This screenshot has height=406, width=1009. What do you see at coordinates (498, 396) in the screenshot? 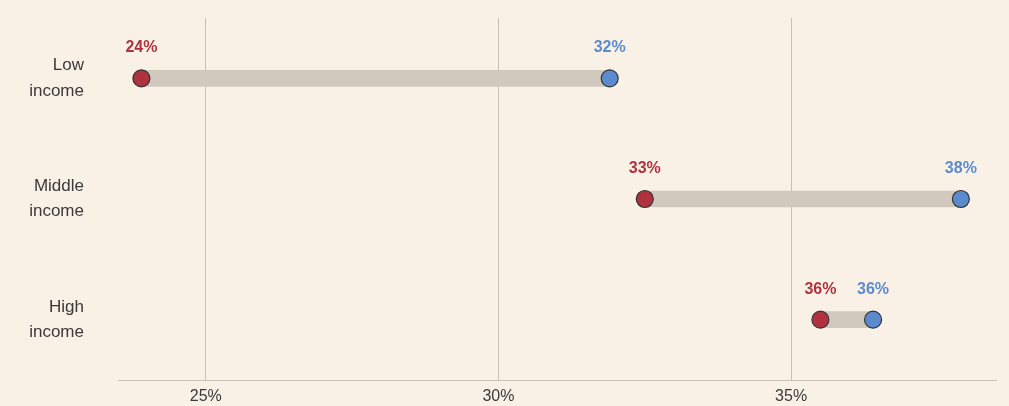
I see `x-tick-label: 30%` at bounding box center [498, 396].